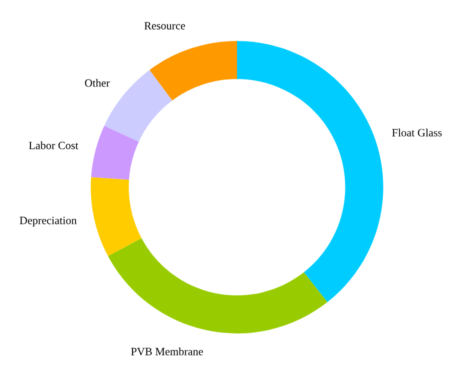 The image size is (474, 370). What do you see at coordinates (48, 221) in the screenshot?
I see `slice-label: Depreciation` at bounding box center [48, 221].